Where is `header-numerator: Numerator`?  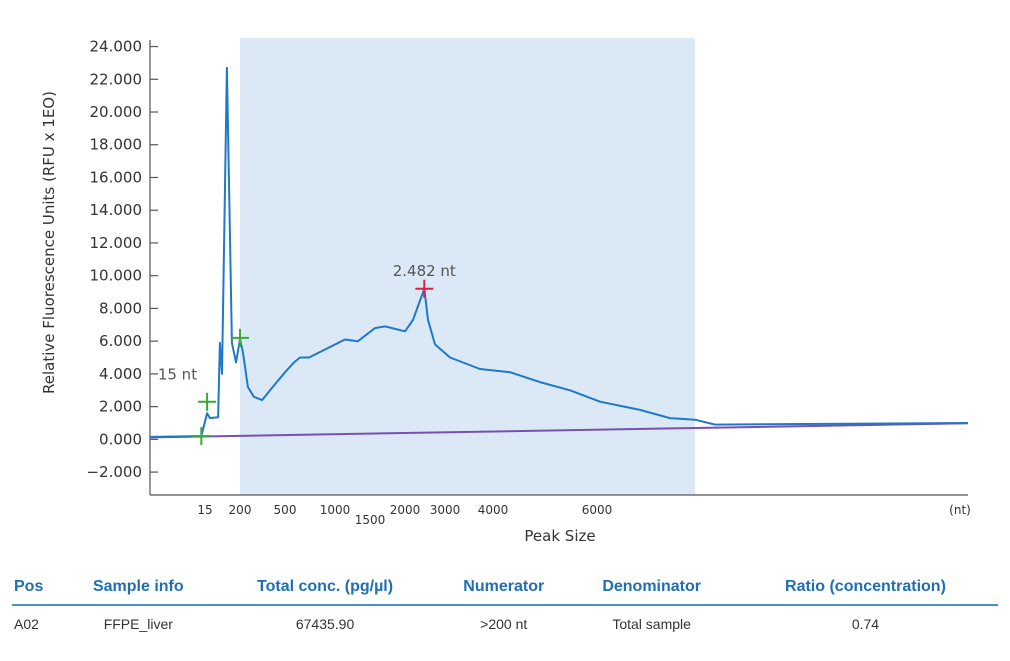 header-numerator: Numerator is located at coordinates (504, 590).